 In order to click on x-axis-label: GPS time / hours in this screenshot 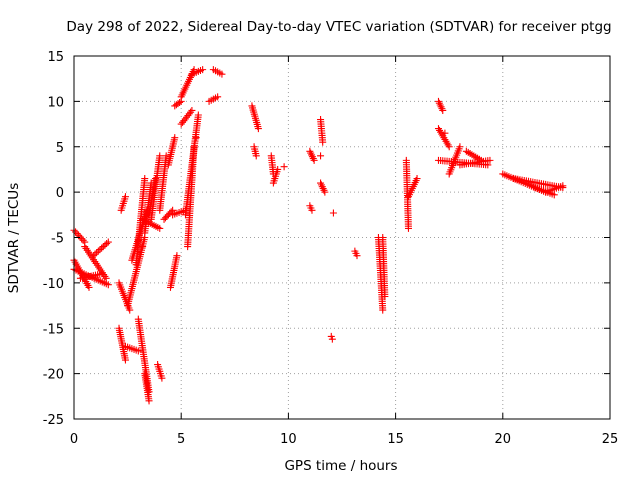, I will do `click(340, 466)`.